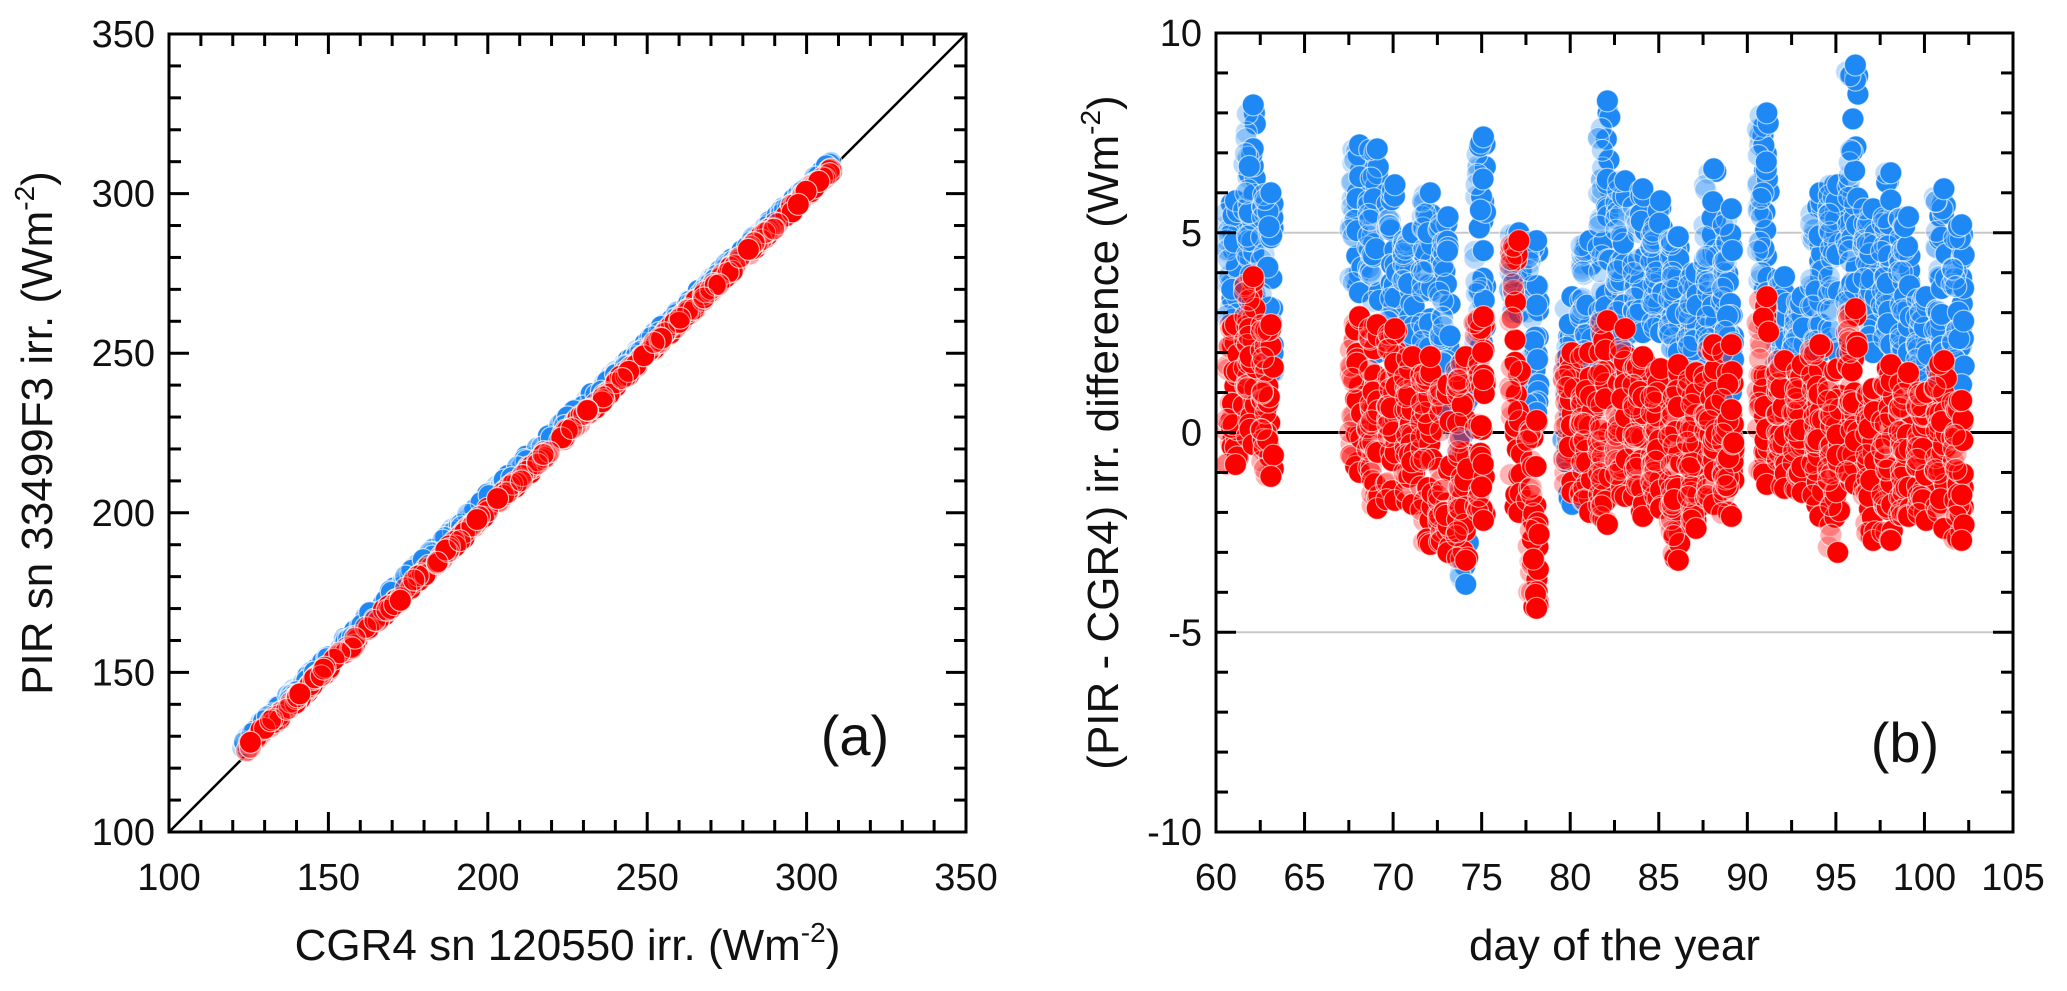 This screenshot has height=991, width=2067. What do you see at coordinates (646, 878) in the screenshot?
I see `x-tick-label: 250` at bounding box center [646, 878].